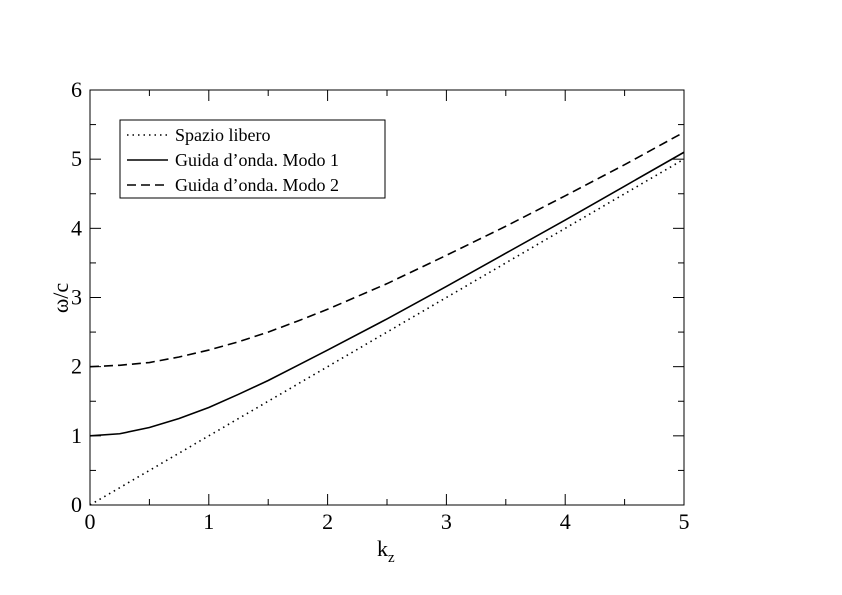  Describe the element at coordinates (76, 297) in the screenshot. I see `y-tick-label: 3` at that location.